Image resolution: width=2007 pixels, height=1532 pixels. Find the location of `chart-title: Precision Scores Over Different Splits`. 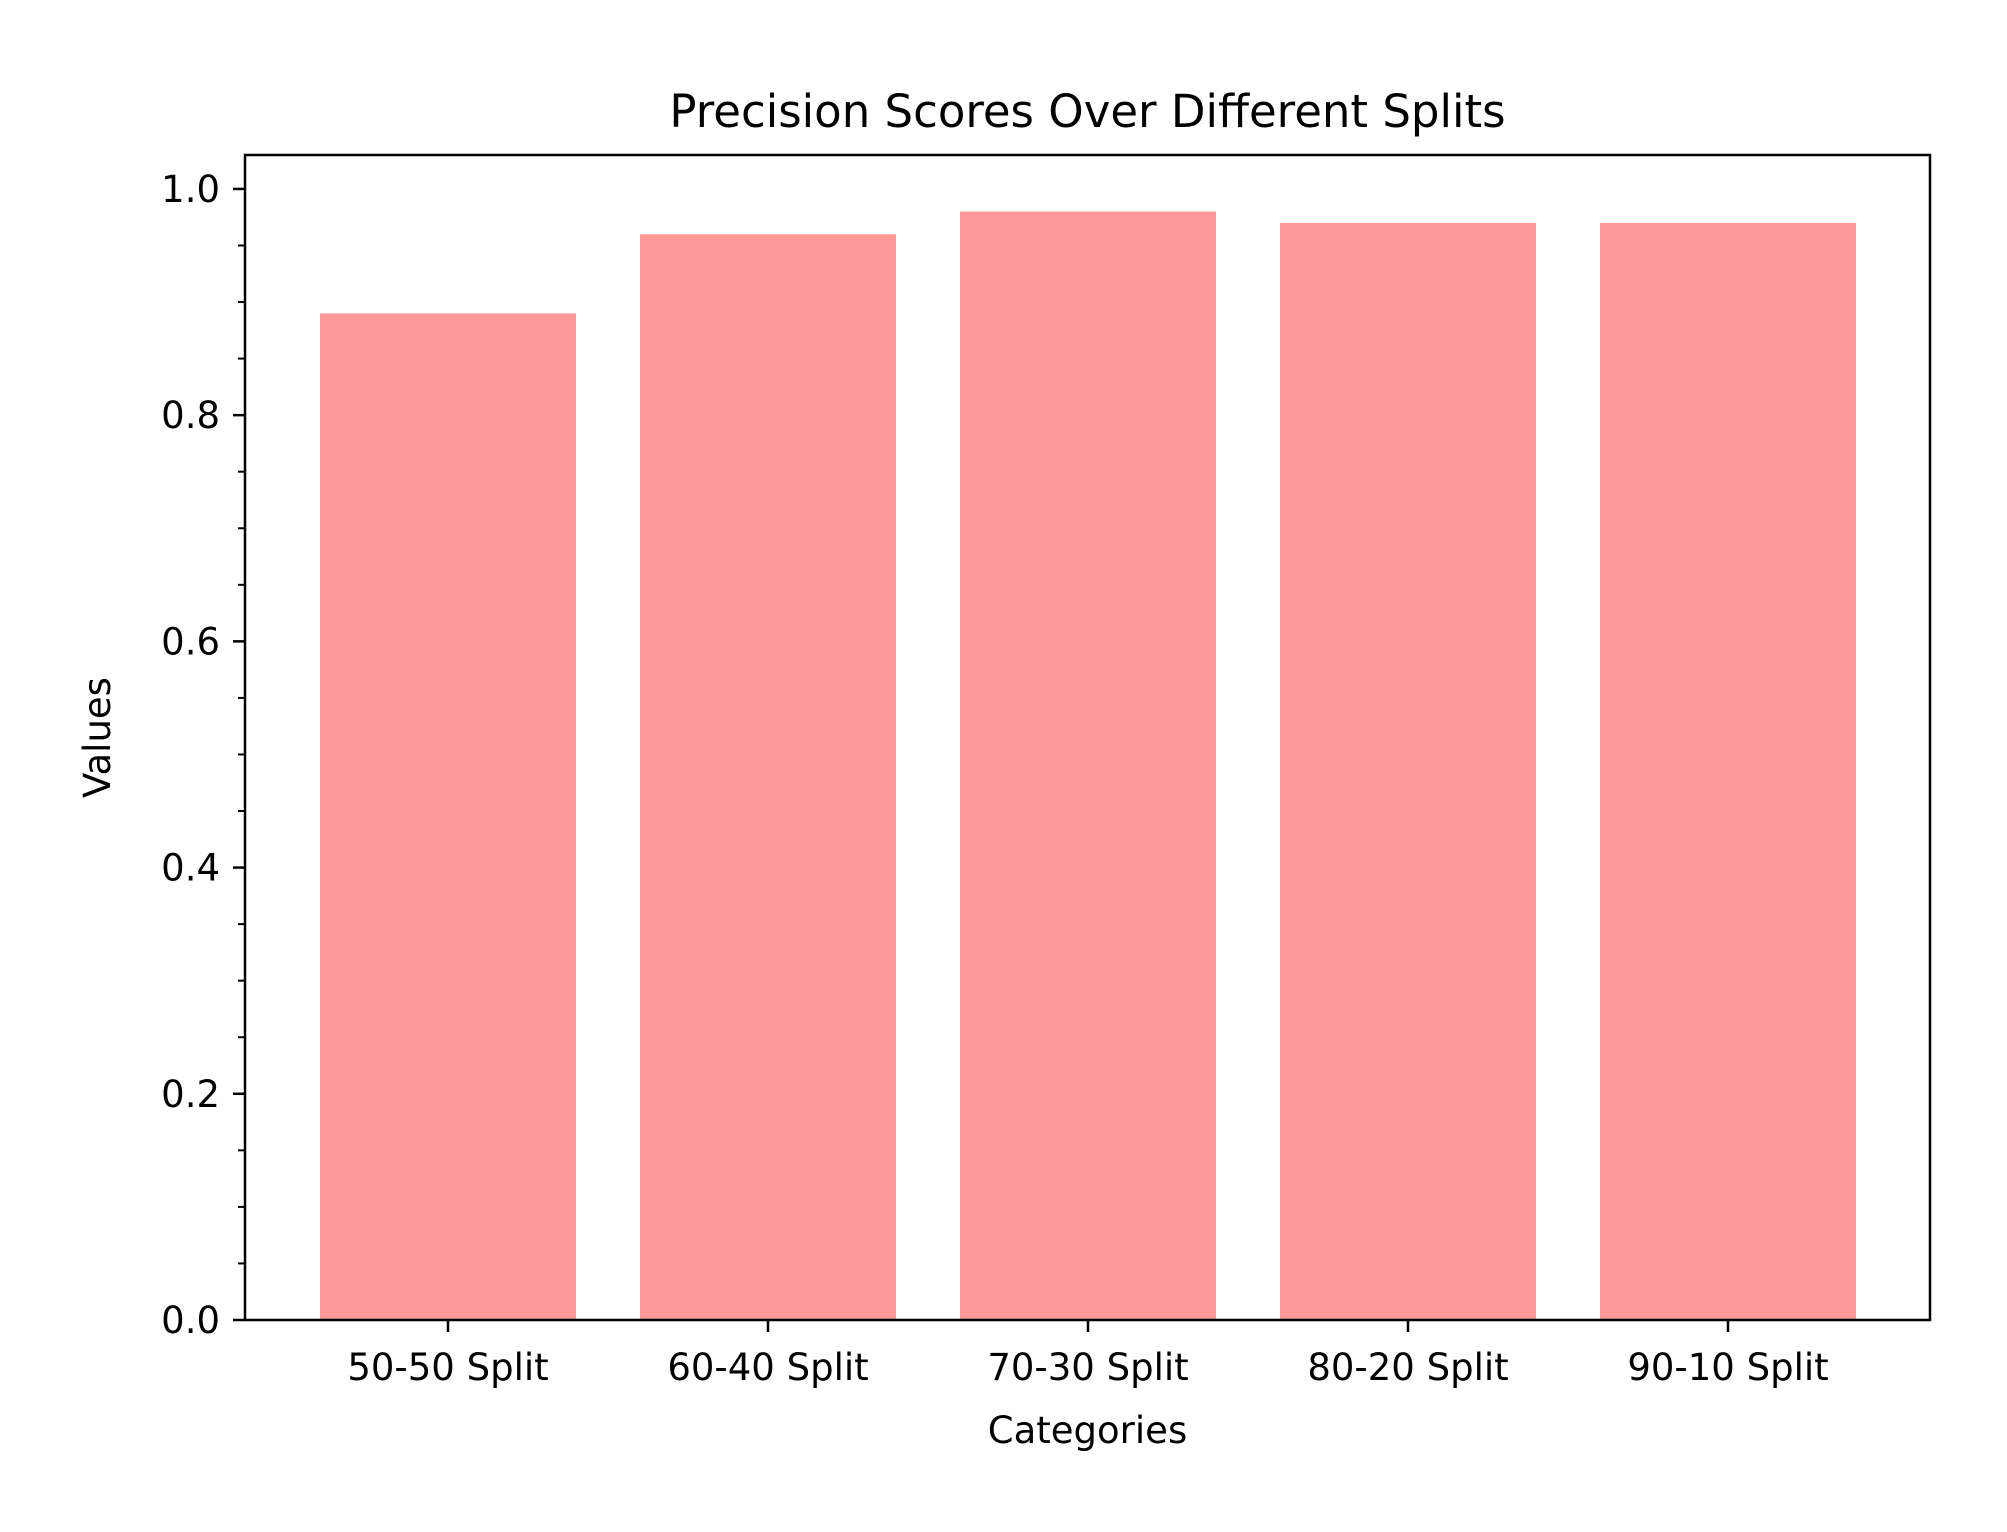

chart-title: Precision Scores Over Different Splits is located at coordinates (1087, 111).